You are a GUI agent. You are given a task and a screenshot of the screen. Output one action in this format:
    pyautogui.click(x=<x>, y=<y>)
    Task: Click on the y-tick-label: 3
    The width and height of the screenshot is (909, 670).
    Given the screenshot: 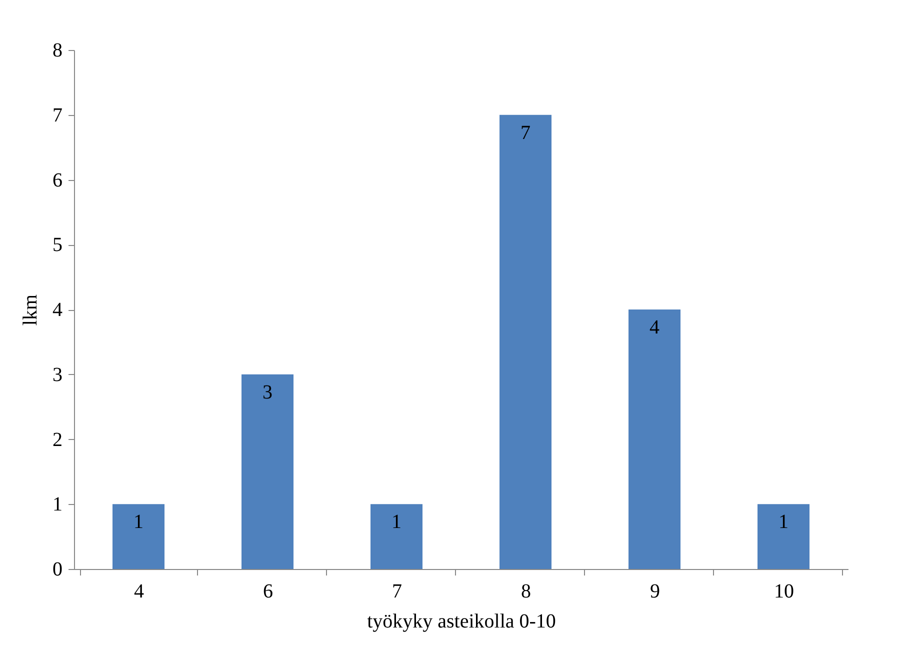 What is the action you would take?
    pyautogui.click(x=57, y=375)
    